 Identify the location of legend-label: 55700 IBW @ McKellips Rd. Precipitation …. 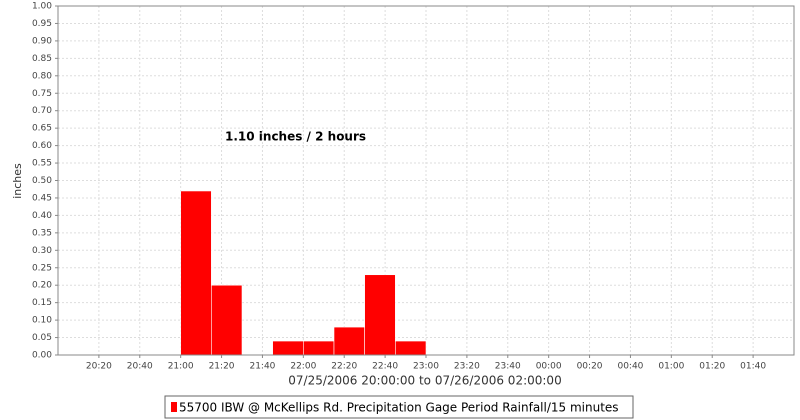
(399, 408).